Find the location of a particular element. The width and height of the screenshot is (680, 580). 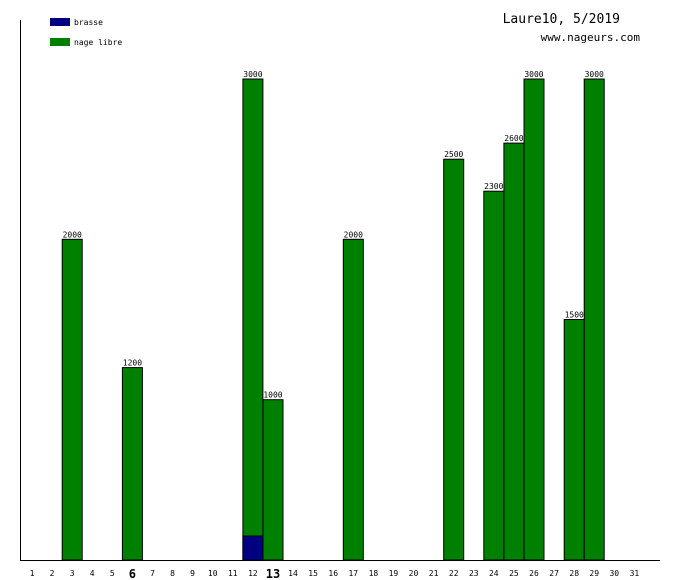

x-tick-label-27: 27 is located at coordinates (554, 573).